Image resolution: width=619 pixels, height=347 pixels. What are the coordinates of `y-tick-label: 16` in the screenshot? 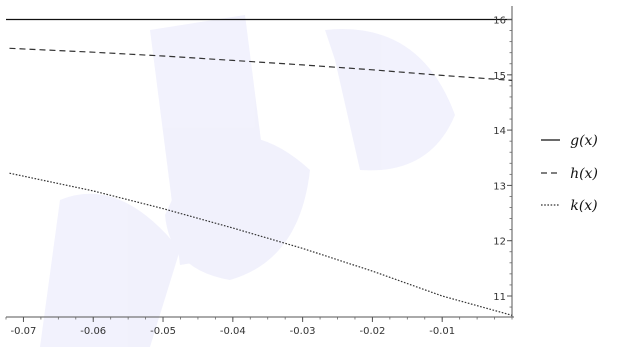 It's located at (499, 21).